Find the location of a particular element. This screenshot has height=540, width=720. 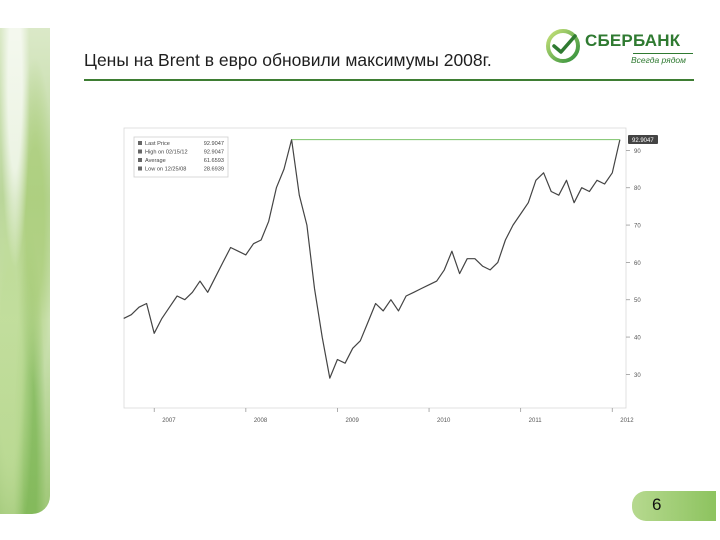

x-tick-label: 2008 is located at coordinates (261, 421).